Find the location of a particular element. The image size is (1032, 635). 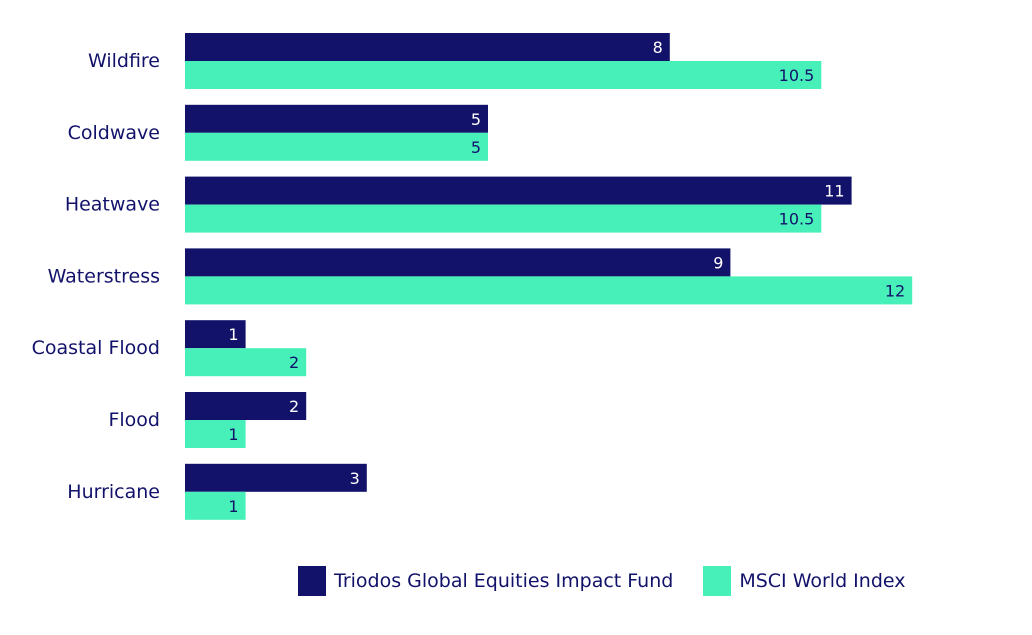

bar-index-coldwave is located at coordinates (336, 146).